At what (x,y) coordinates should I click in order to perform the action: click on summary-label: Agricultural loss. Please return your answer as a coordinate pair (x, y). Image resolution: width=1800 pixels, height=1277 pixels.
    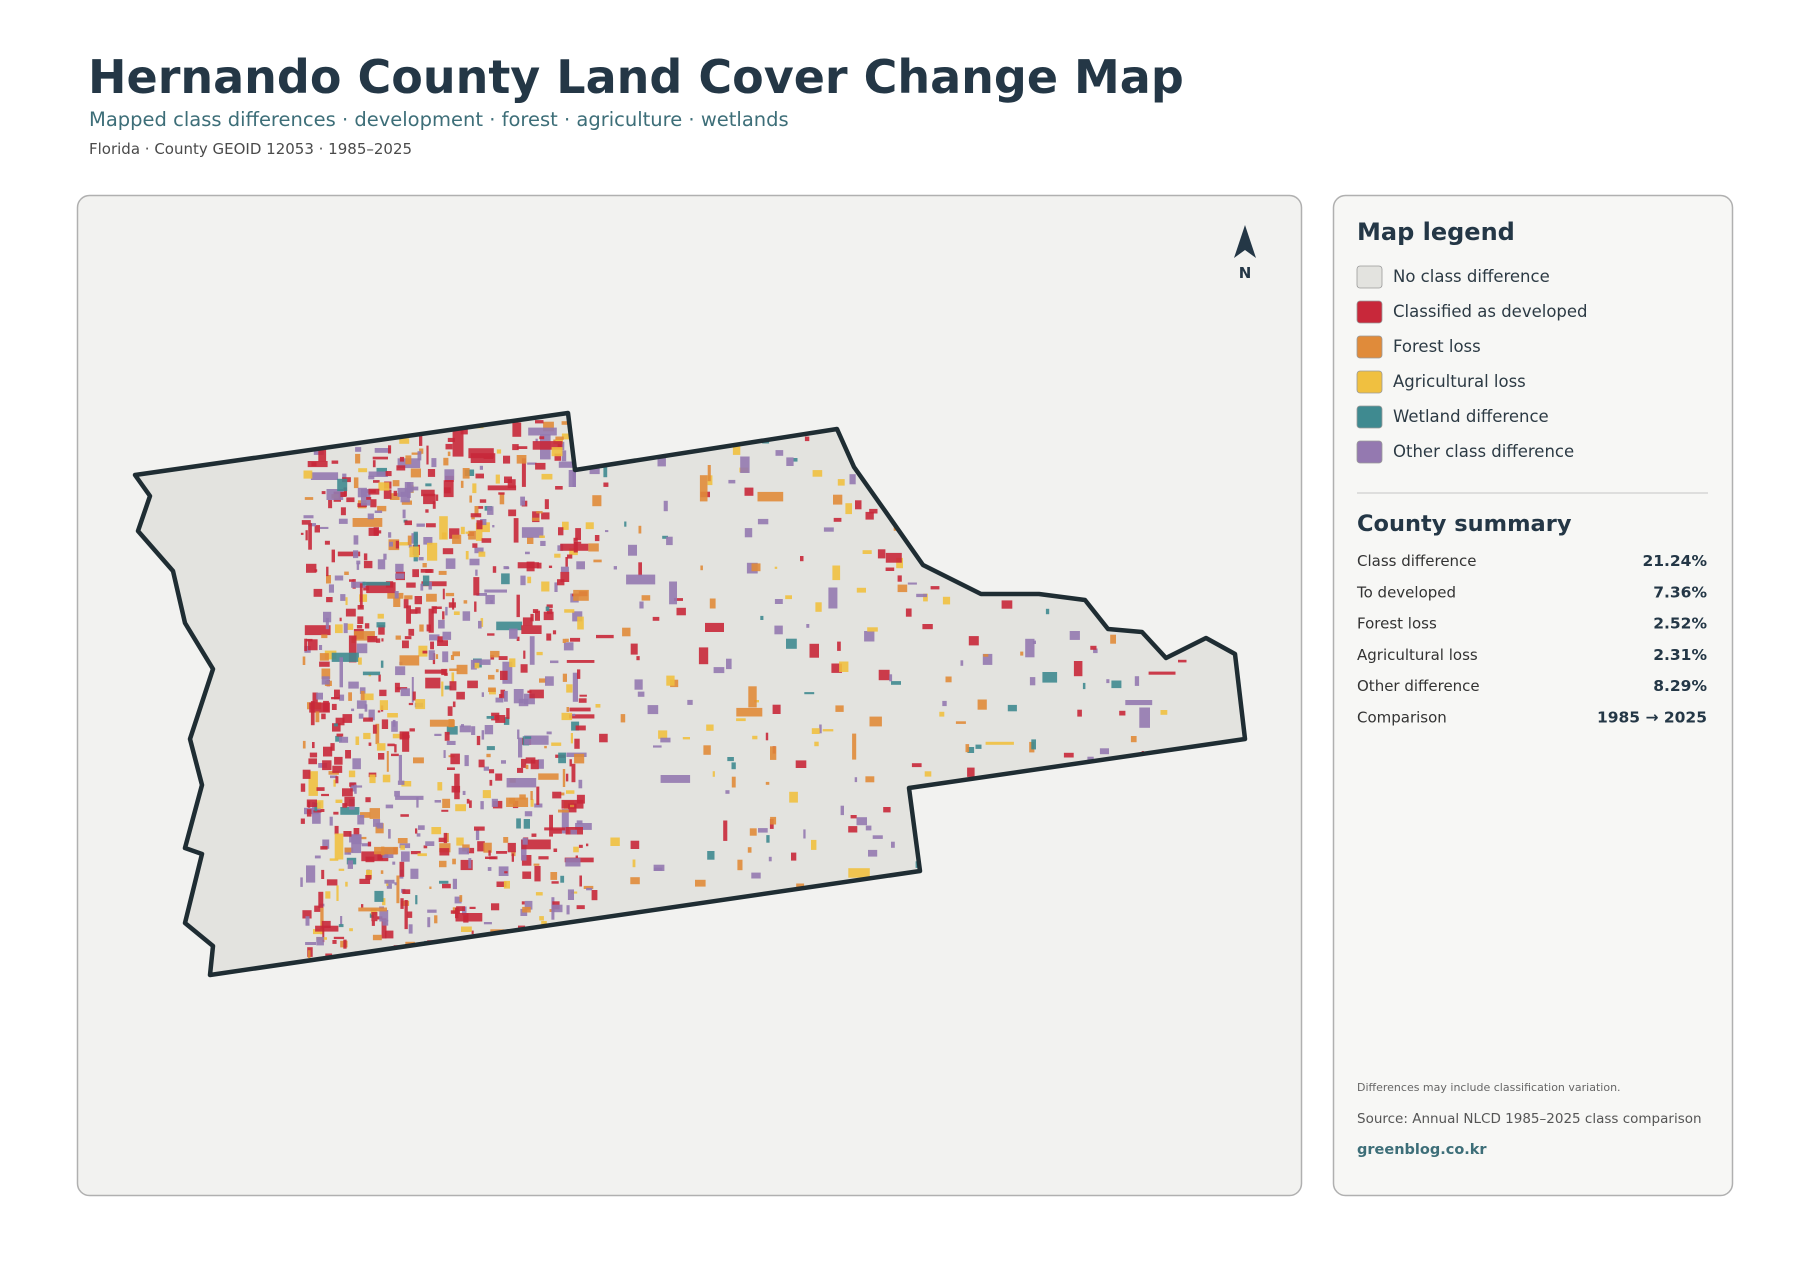
    Looking at the image, I should click on (1417, 655).